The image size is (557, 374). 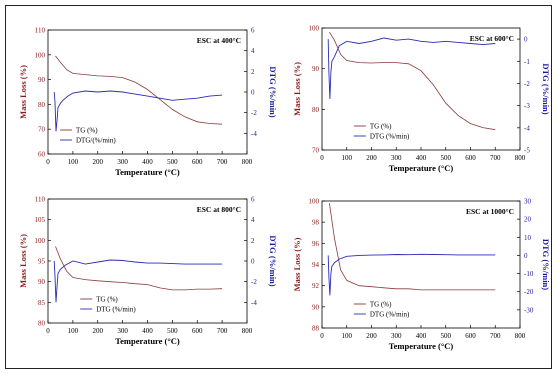 What do you see at coordinates (42, 262) in the screenshot?
I see `y-tick-label: 95` at bounding box center [42, 262].